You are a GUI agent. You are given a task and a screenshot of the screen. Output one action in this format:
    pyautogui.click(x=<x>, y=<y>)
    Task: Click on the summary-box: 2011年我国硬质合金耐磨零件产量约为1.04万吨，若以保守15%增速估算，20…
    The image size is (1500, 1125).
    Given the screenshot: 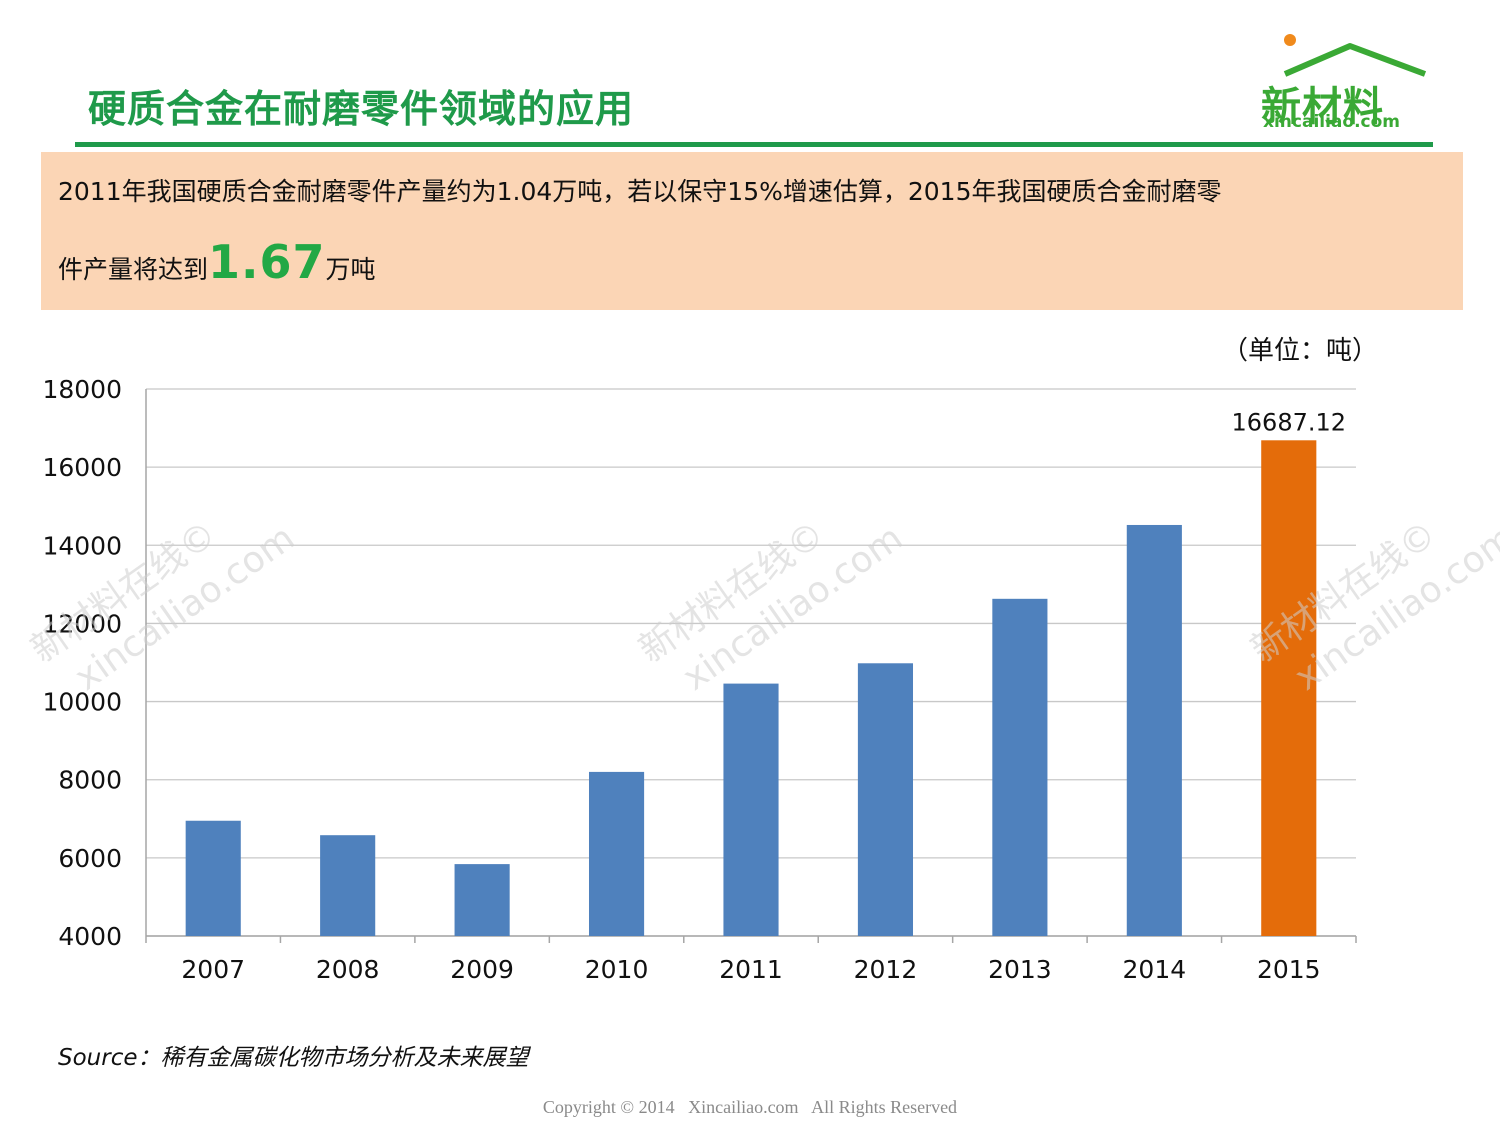 What is the action you would take?
    pyautogui.click(x=752, y=231)
    